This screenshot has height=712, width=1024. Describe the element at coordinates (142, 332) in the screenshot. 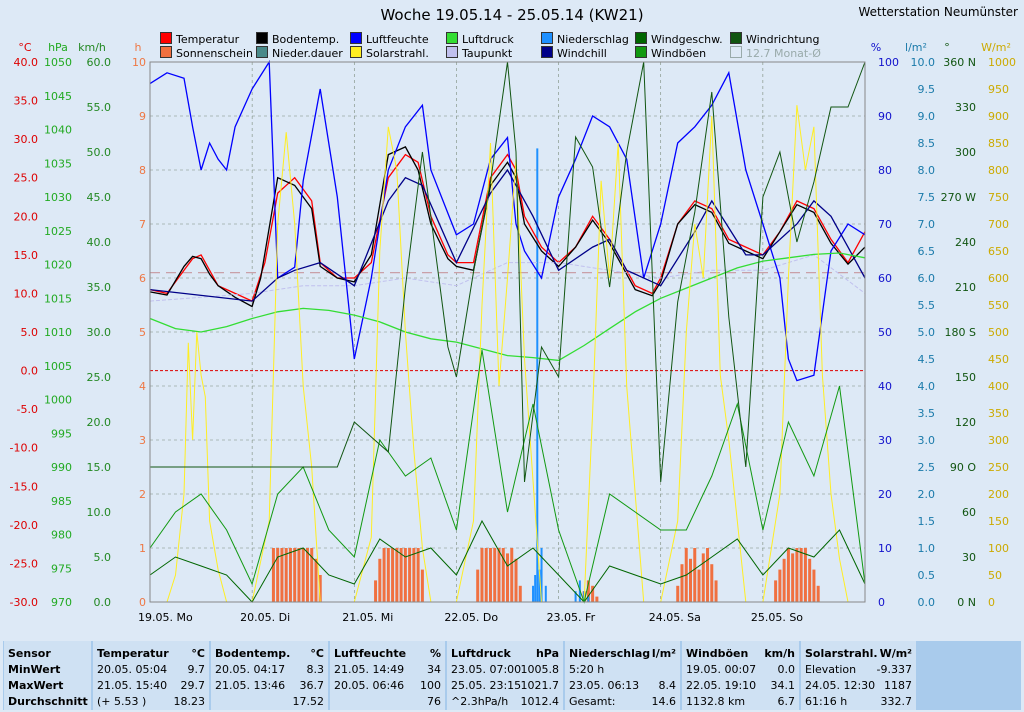

I see `hours-tick-label: 5` at that location.